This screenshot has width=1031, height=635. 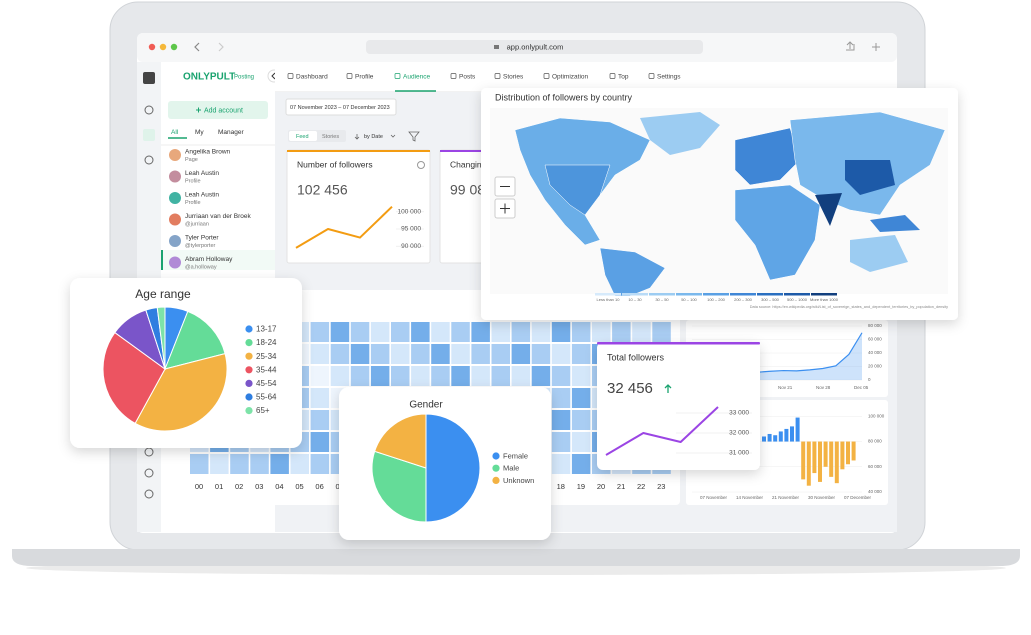 What do you see at coordinates (750, 497) in the screenshot?
I see `x-tick-label: 14 November` at bounding box center [750, 497].